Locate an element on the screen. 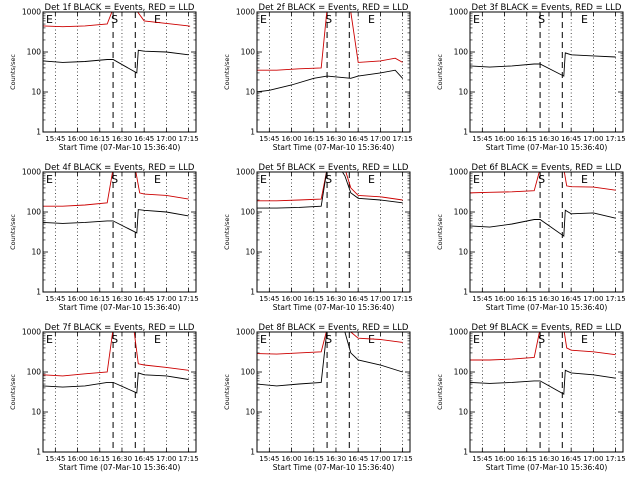  panel-title: Det 7f BLACK = Events, RED = LLD is located at coordinates (120, 328).